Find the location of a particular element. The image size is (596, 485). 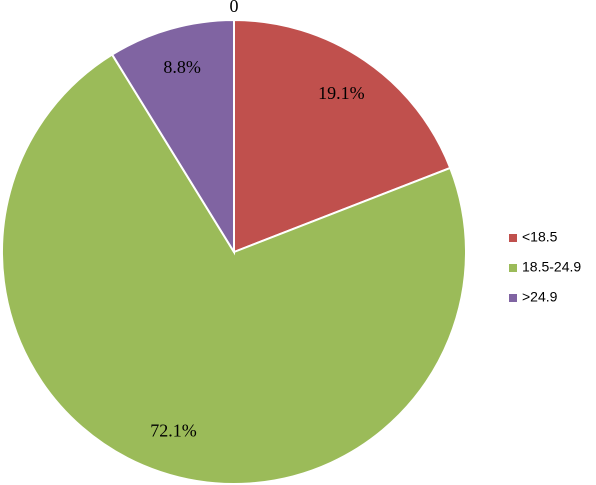

pie-slice is located at coordinates (172, 137).